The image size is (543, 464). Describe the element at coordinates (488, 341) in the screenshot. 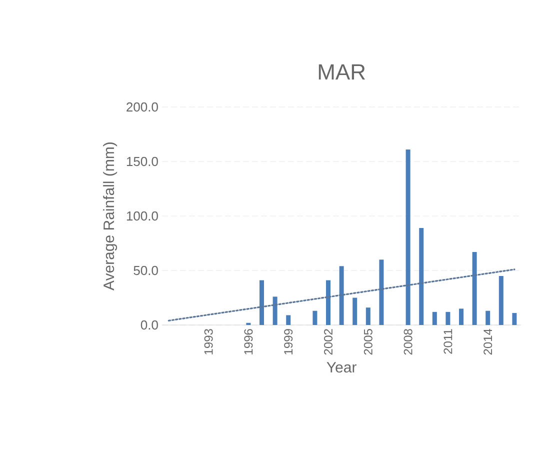

I see `x-tick-label: 2014` at that location.